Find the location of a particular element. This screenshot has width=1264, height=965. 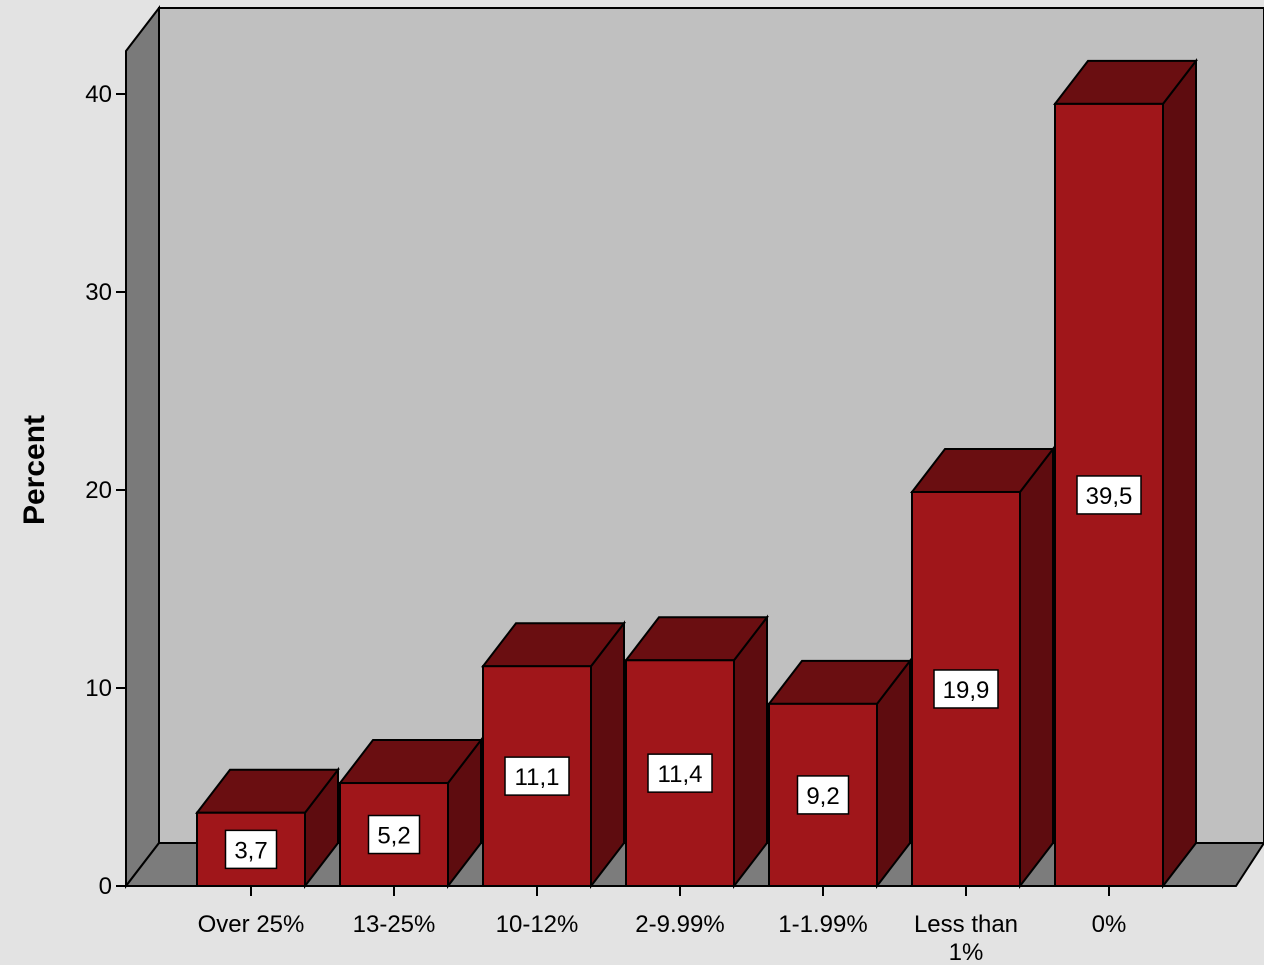

y-tick-label: 20 is located at coordinates (98, 490).